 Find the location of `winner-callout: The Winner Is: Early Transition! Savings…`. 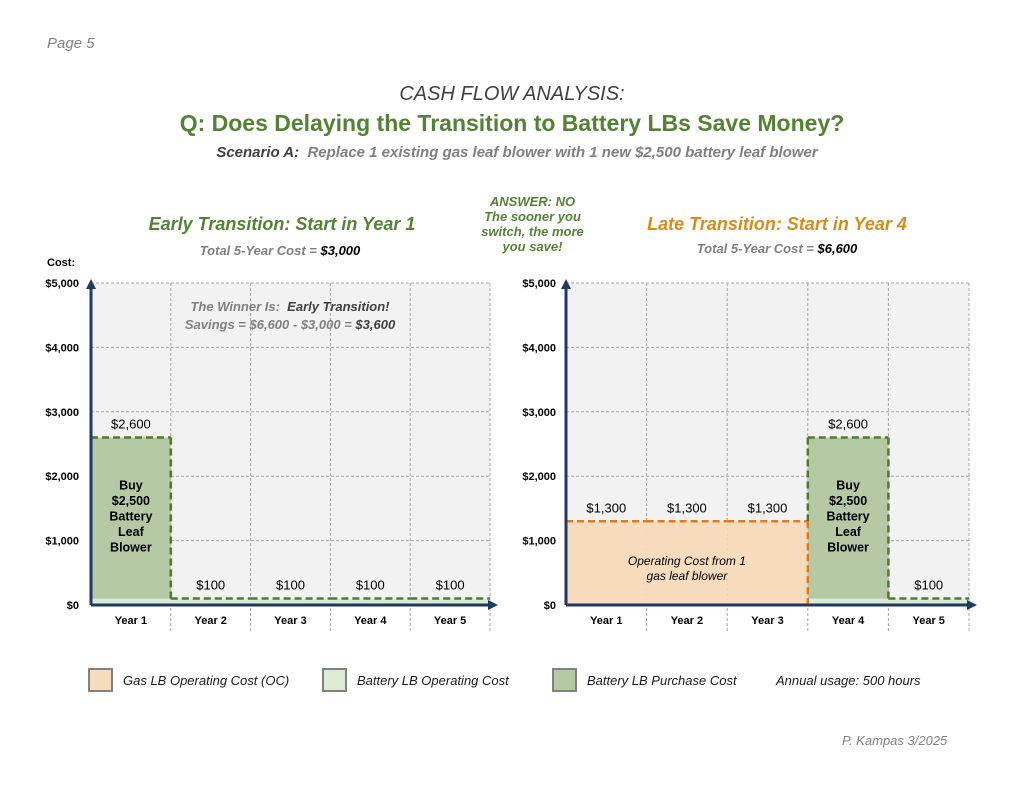

winner-callout: The Winner Is: Early Transition! Savings… is located at coordinates (290, 316).